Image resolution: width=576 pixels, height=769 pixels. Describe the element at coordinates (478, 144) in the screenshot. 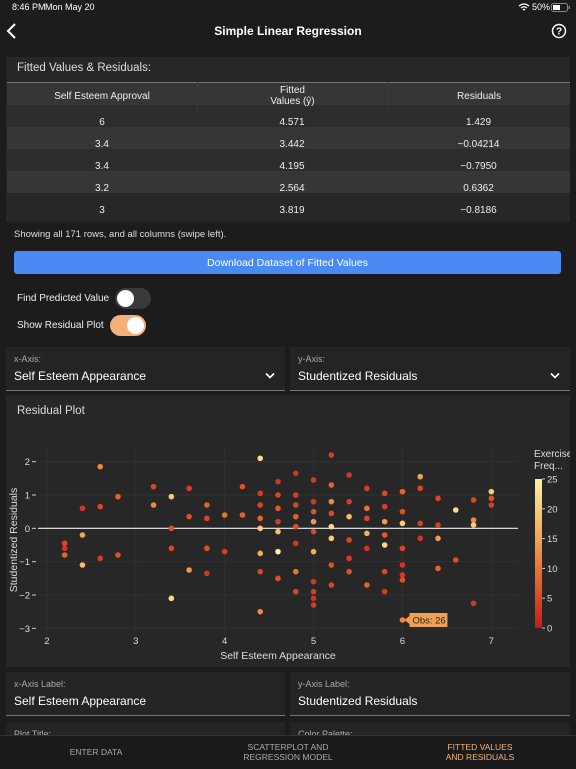

I see `table-cell: −0.04214` at that location.